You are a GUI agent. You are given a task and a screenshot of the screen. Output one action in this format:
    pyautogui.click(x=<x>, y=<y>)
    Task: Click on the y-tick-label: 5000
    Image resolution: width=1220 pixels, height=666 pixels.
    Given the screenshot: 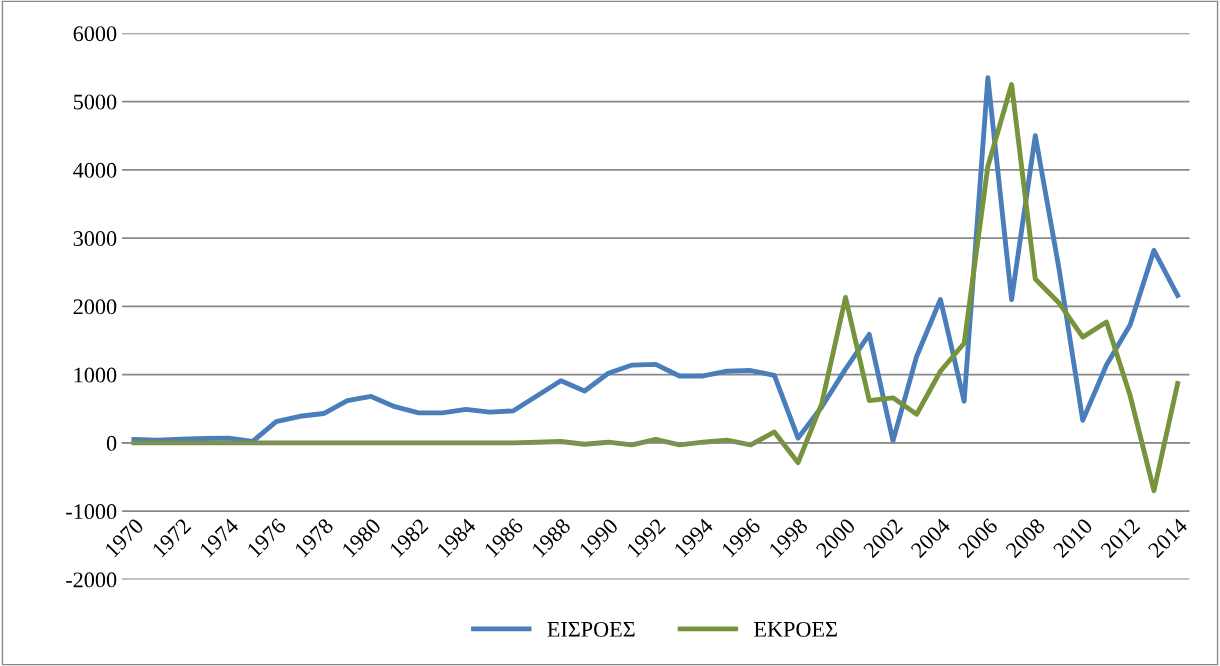 What is the action you would take?
    pyautogui.click(x=95, y=102)
    